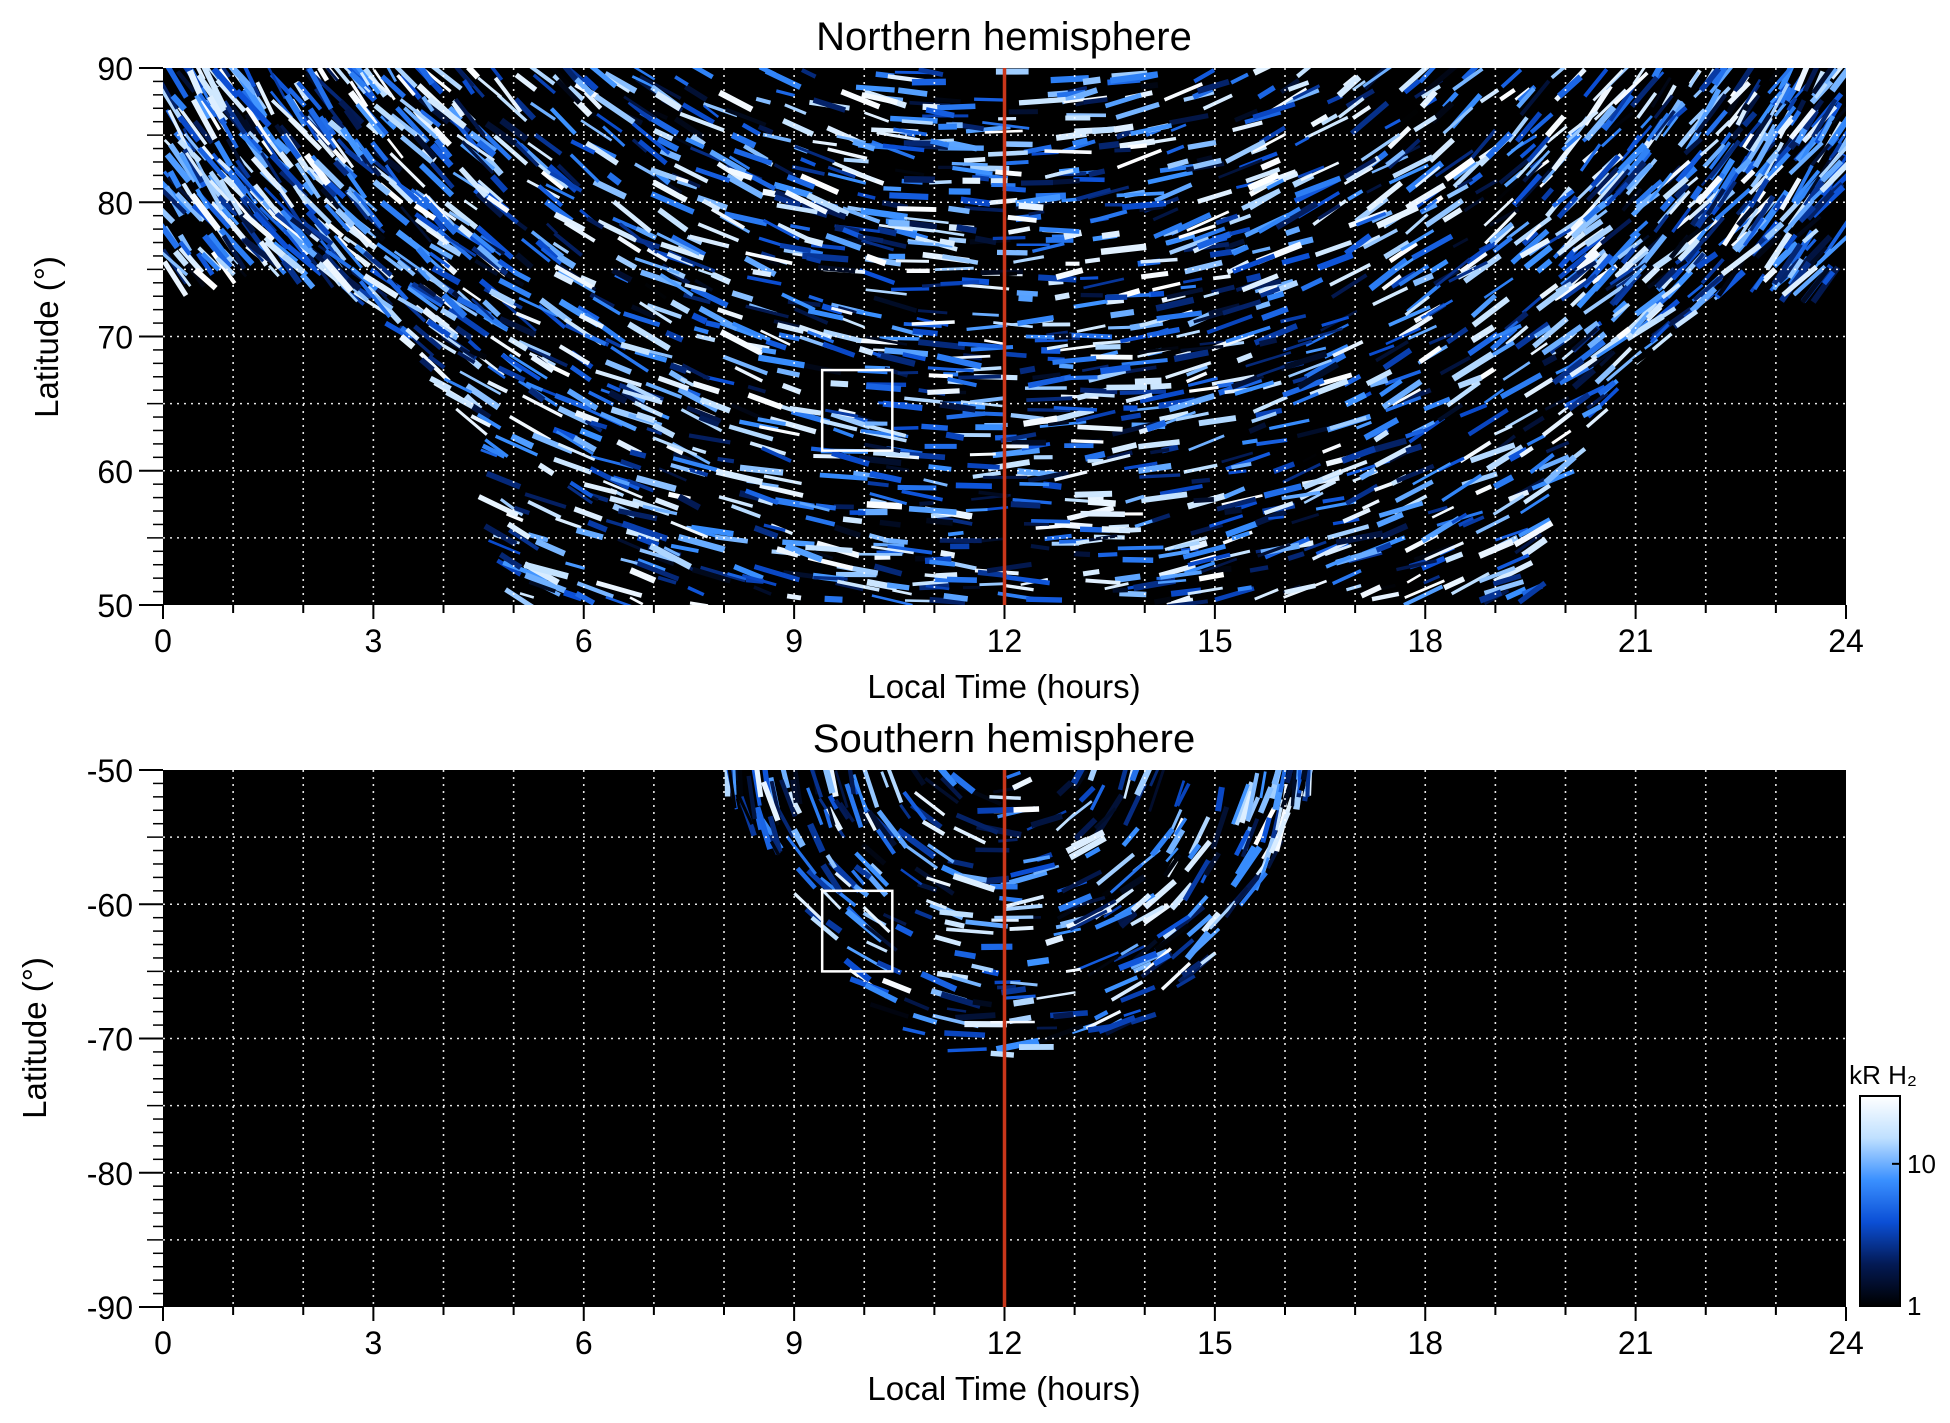 The width and height of the screenshot is (1950, 1423). I want to click on x-tick-label: 9, so click(794, 1343).